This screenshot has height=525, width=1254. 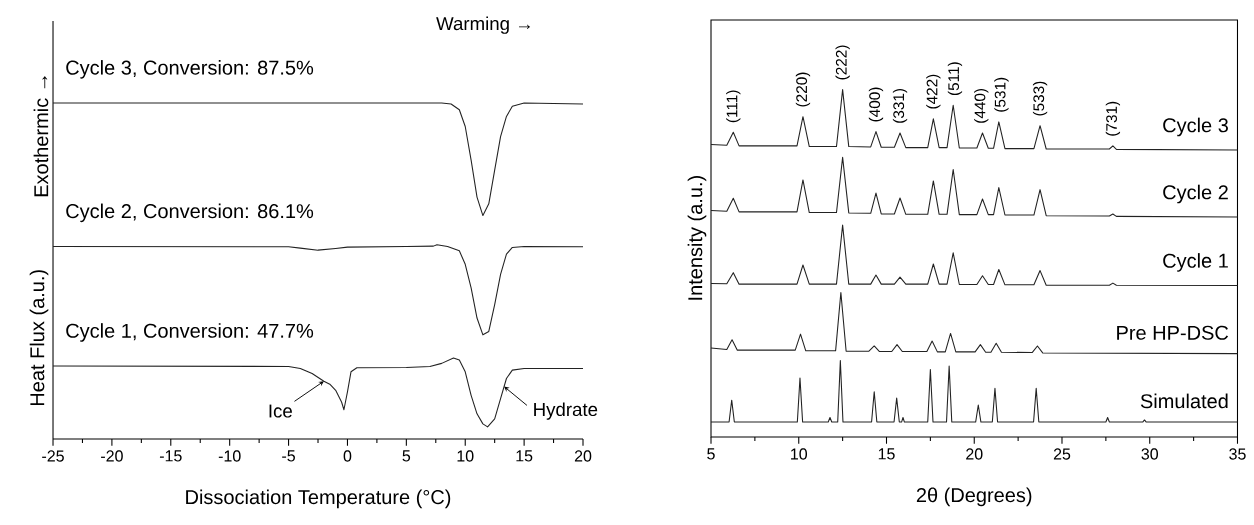 What do you see at coordinates (190, 332) in the screenshot?
I see `series-label: Cycle 1, Conversion: 47.7%` at bounding box center [190, 332].